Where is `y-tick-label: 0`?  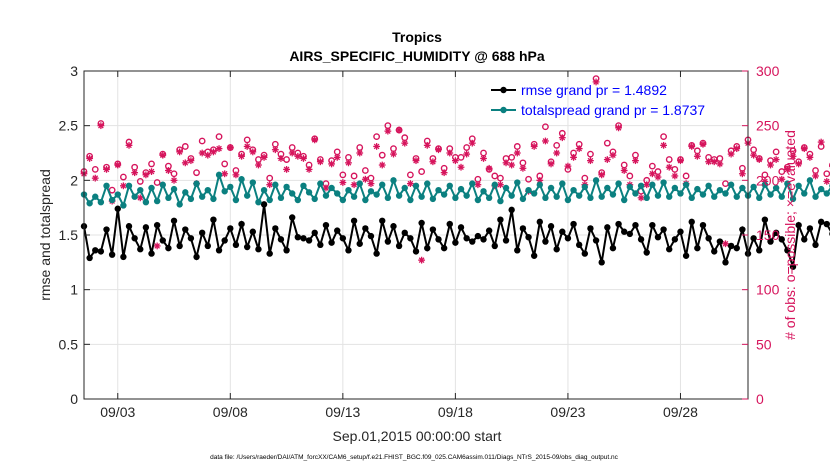
y-tick-label: 0 is located at coordinates (74, 399).